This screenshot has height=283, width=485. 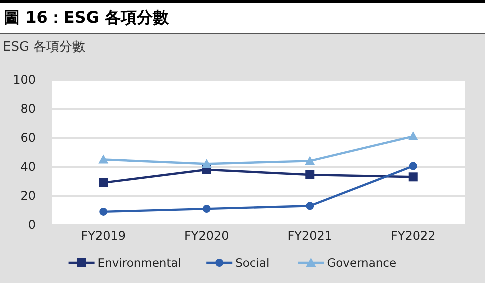 I want to click on legend-label: Governance, so click(x=362, y=263).